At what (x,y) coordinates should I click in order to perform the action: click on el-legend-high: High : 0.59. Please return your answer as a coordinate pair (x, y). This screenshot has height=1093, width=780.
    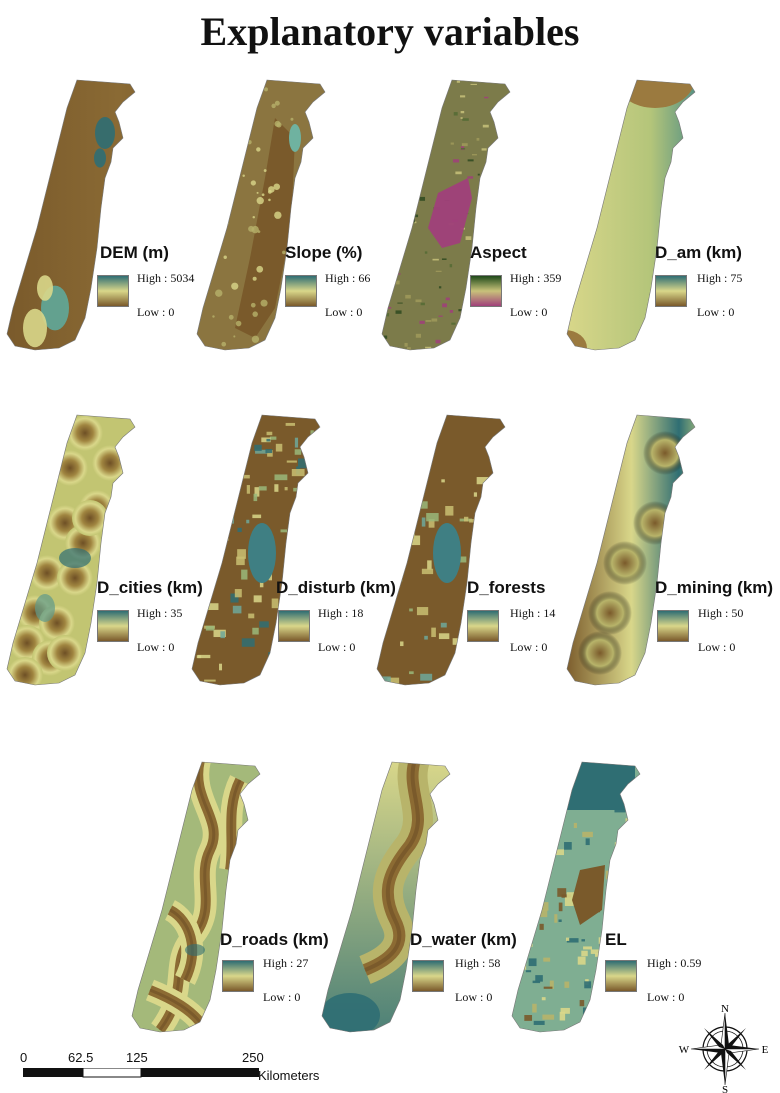
    Looking at the image, I should click on (674, 963).